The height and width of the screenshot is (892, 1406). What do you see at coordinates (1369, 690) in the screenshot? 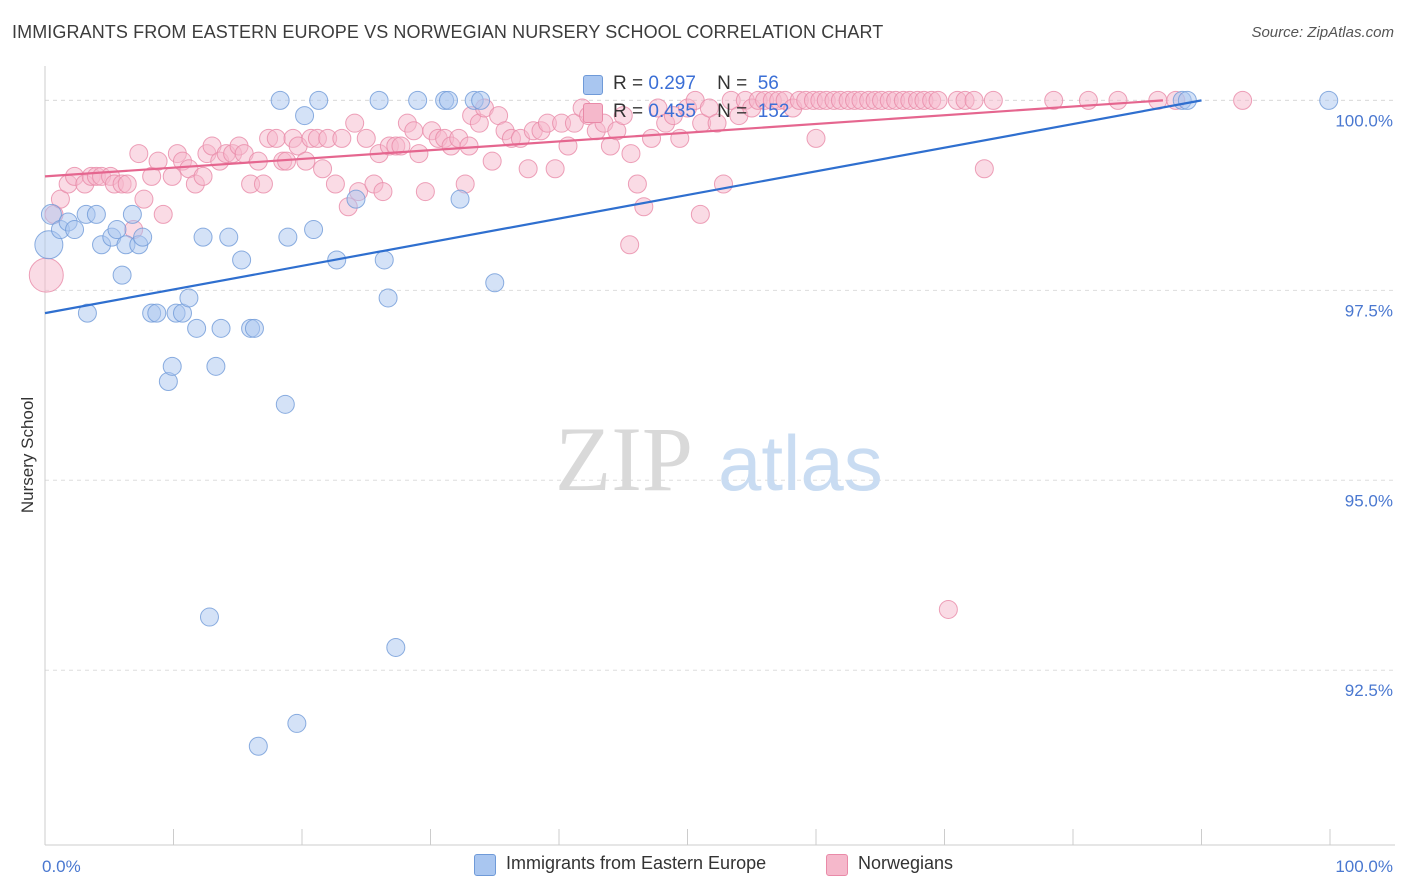
I see `y-tick-label: 92.5%` at bounding box center [1369, 690].